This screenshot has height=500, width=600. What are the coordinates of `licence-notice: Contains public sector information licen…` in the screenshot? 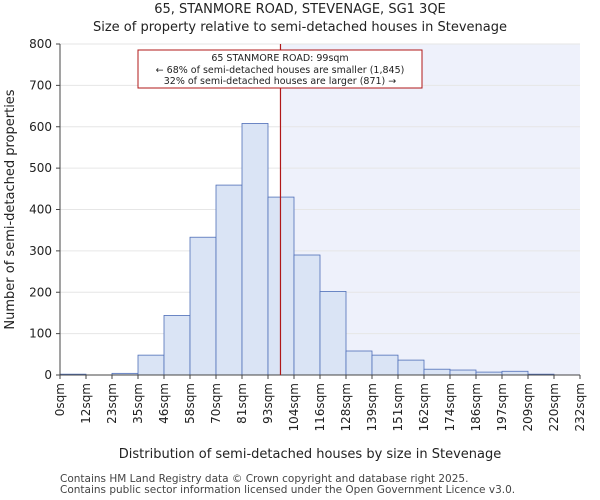 It's located at (288, 490).